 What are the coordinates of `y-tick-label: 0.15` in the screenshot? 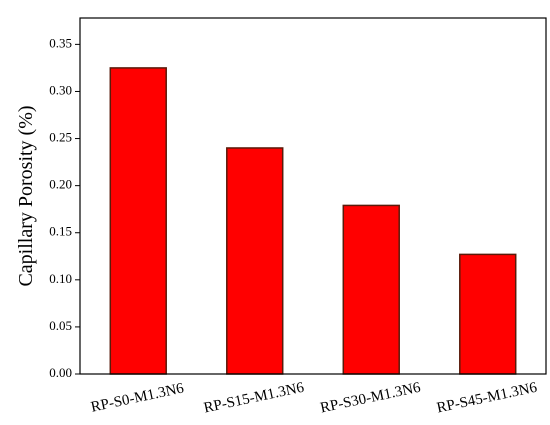 It's located at (60, 231).